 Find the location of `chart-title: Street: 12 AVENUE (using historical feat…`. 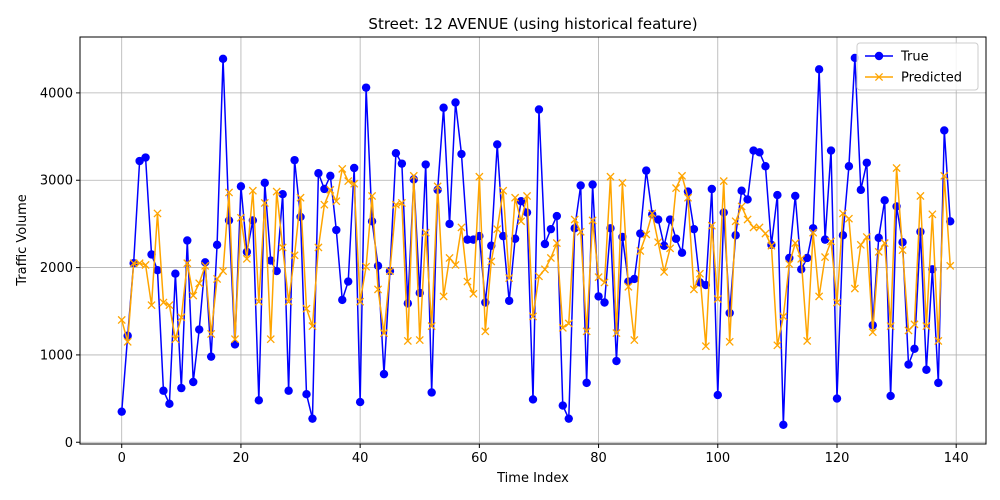

chart-title: Street: 12 AVENUE (using historical feat… is located at coordinates (532, 24).